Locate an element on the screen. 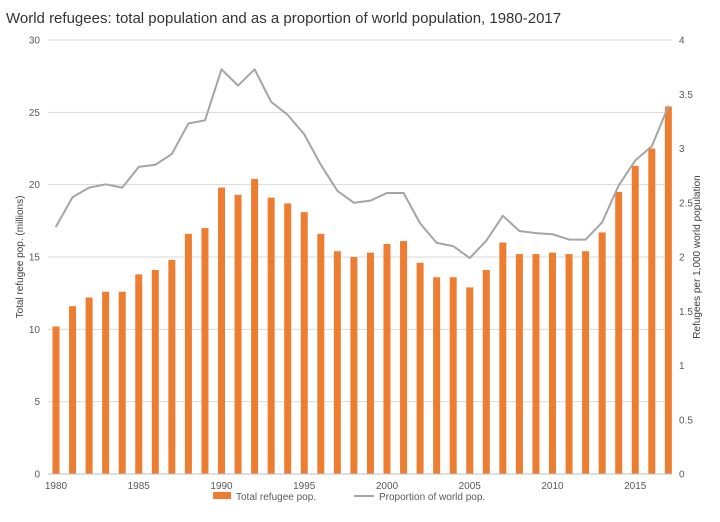 Image resolution: width=720 pixels, height=522 pixels. y-tick-label-right: 3.5 is located at coordinates (686, 95).